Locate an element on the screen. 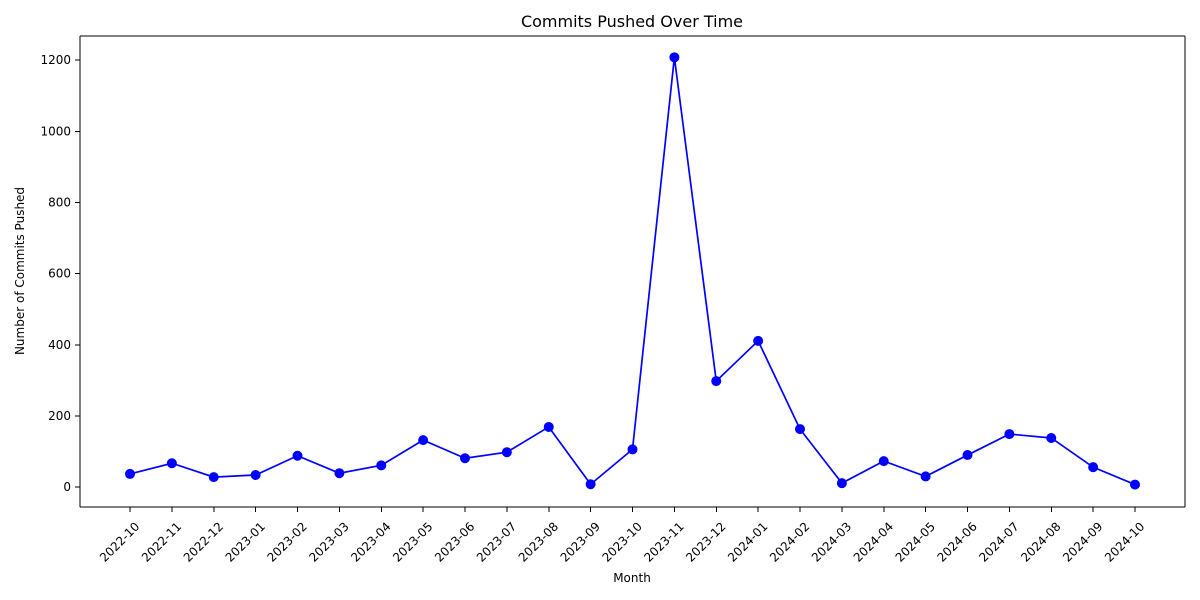 This screenshot has height=600, width=1200. y-axis-ticks: 0 200 400 600 800 1000 1200 is located at coordinates (60, 273).